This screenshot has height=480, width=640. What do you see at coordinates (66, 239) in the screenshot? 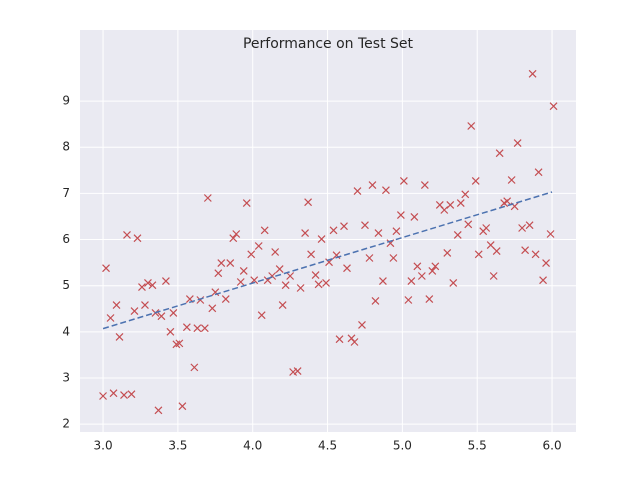
I see `y-tick-label: 6` at bounding box center [66, 239].